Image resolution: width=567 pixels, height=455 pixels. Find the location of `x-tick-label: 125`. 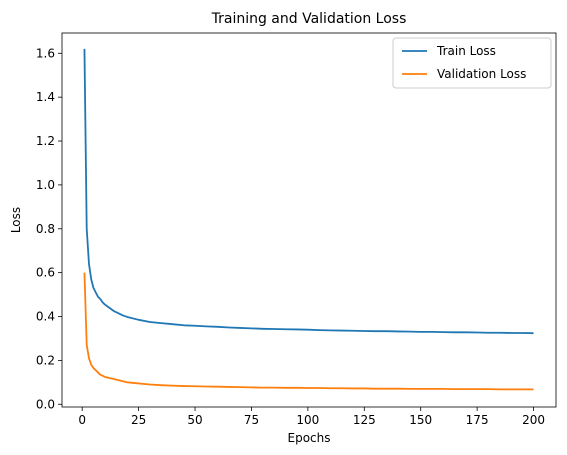

x-tick-label: 125 is located at coordinates (364, 420).